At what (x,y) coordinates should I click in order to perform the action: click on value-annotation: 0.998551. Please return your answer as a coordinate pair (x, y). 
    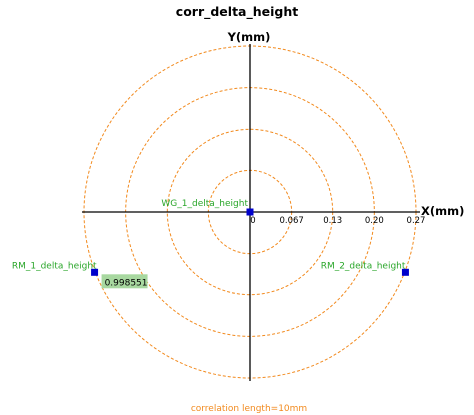
    Looking at the image, I should click on (124, 281).